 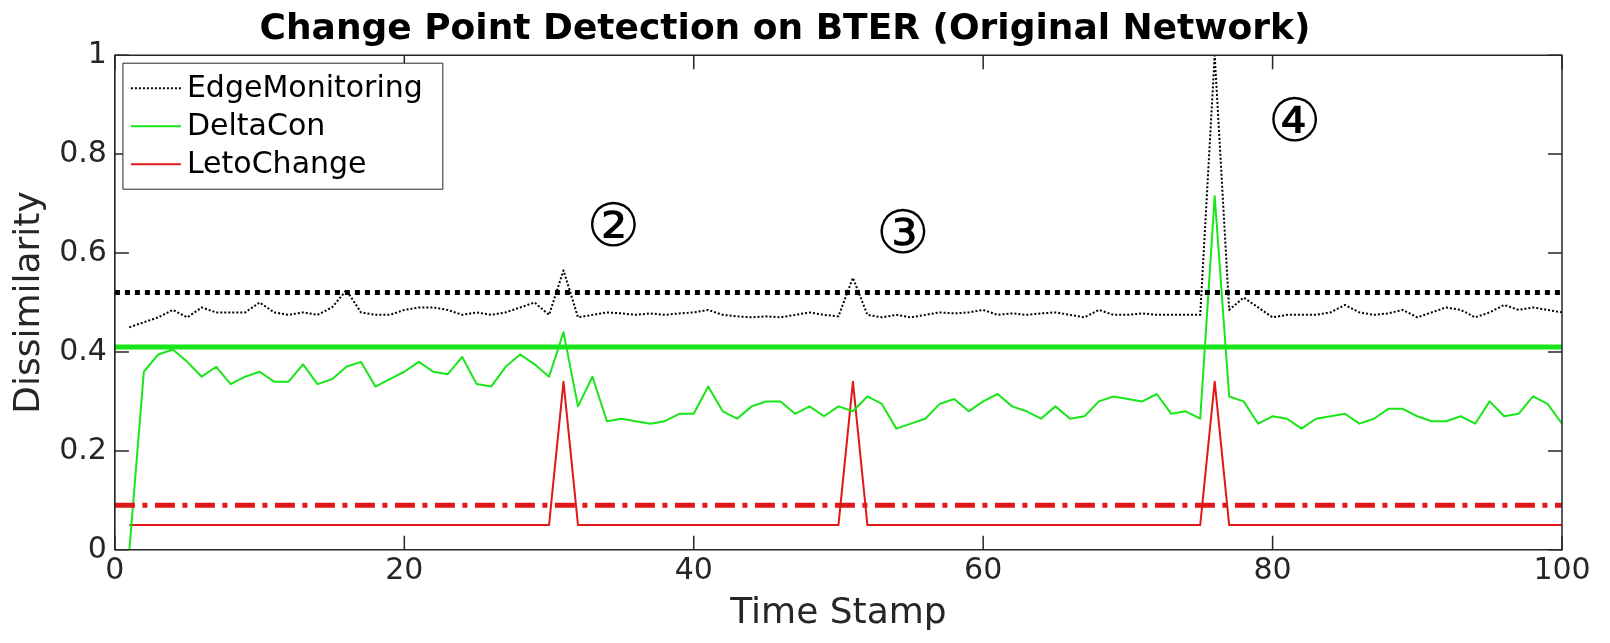 What do you see at coordinates (256, 124) in the screenshot?
I see `legend-label: DeltaCon` at bounding box center [256, 124].